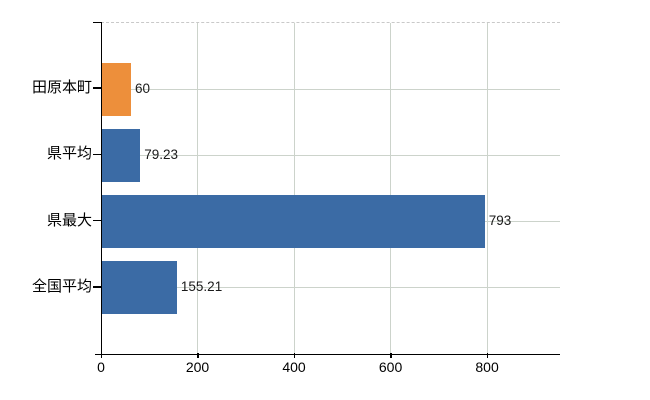  What do you see at coordinates (61, 88) in the screenshot?
I see `category-label: 田原本町` at bounding box center [61, 88].